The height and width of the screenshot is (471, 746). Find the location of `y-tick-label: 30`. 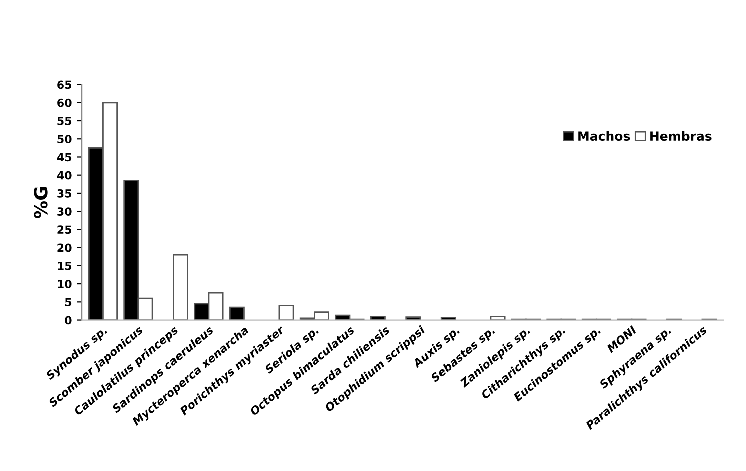

y-tick-label: 30 is located at coordinates (65, 212).